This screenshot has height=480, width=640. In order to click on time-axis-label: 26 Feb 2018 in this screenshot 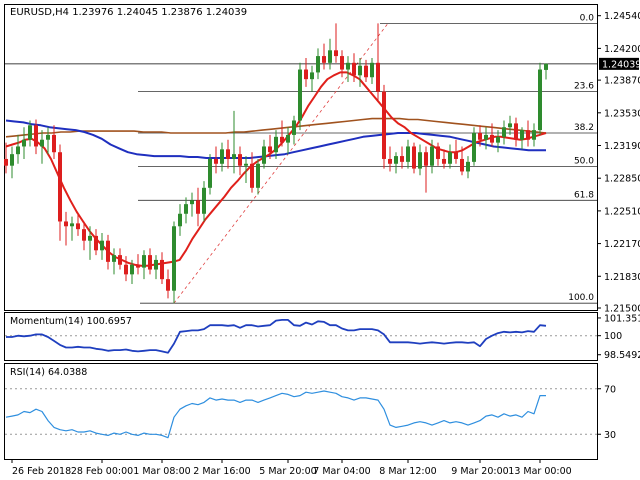, I will do `click(41, 471)`.